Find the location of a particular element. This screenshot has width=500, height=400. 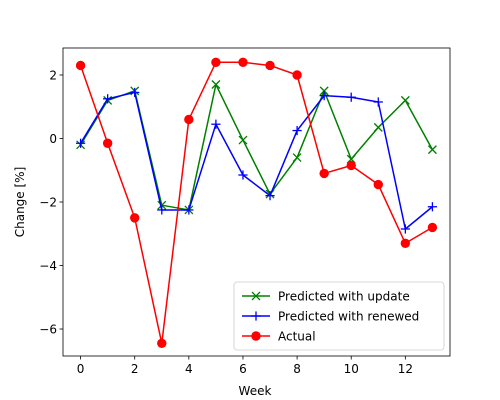

x-tick-label-2: 2 is located at coordinates (135, 369).